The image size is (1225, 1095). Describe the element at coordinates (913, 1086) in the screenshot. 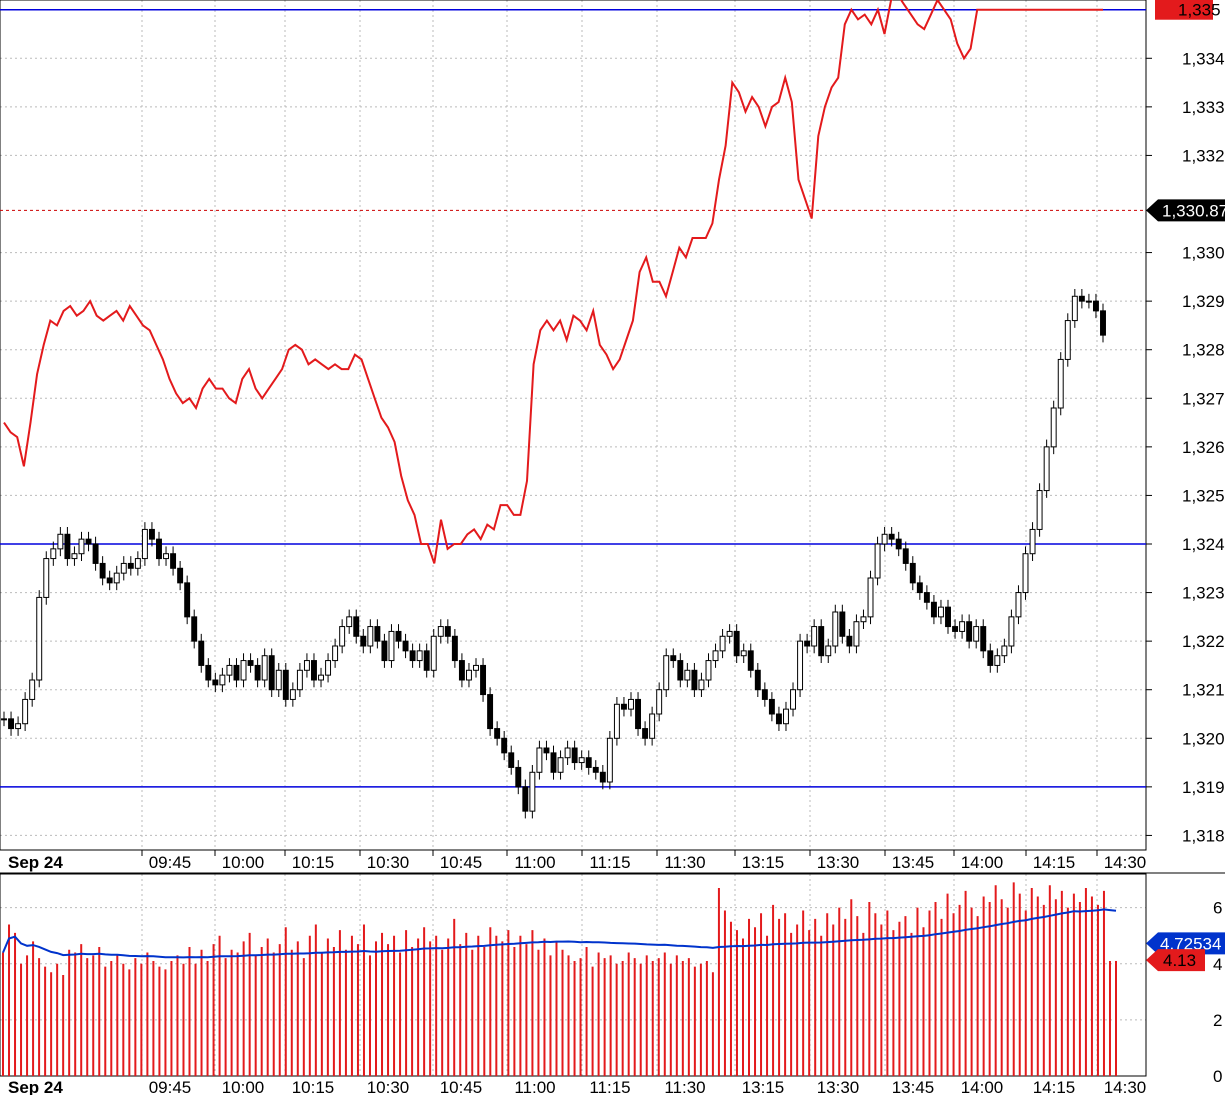

I see `volume-x-tick-label: 13:45` at that location.